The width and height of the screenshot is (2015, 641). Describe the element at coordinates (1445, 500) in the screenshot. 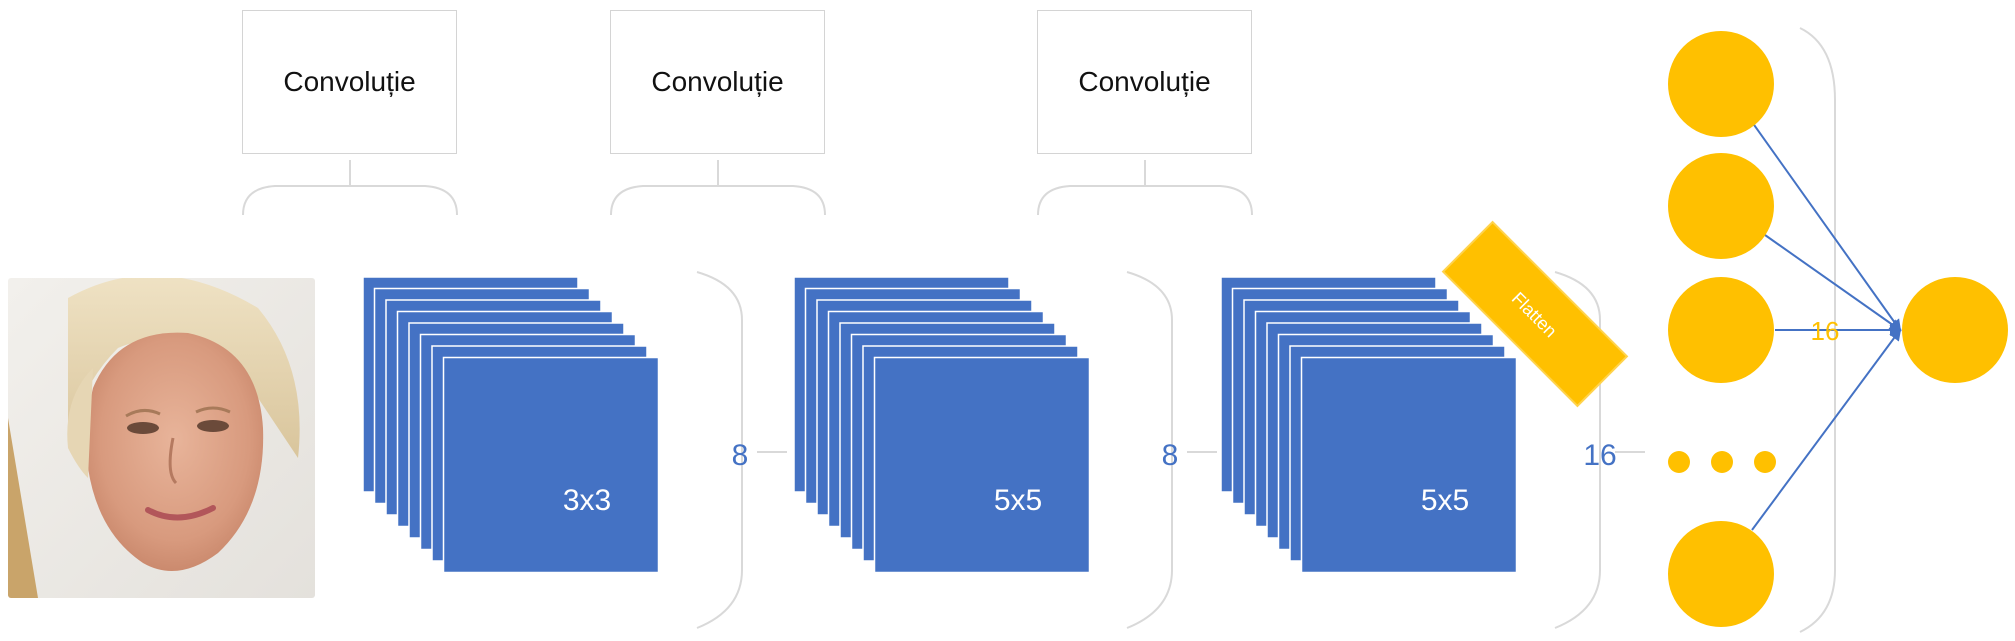

I see `kernel-size-label-3: 5x5` at that location.